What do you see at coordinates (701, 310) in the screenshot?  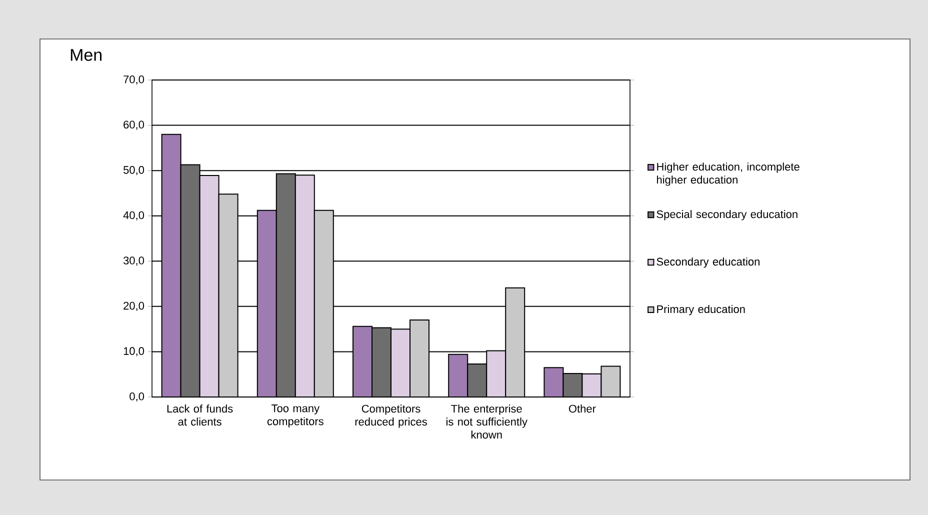 I see `legend-label: Primary education` at bounding box center [701, 310].